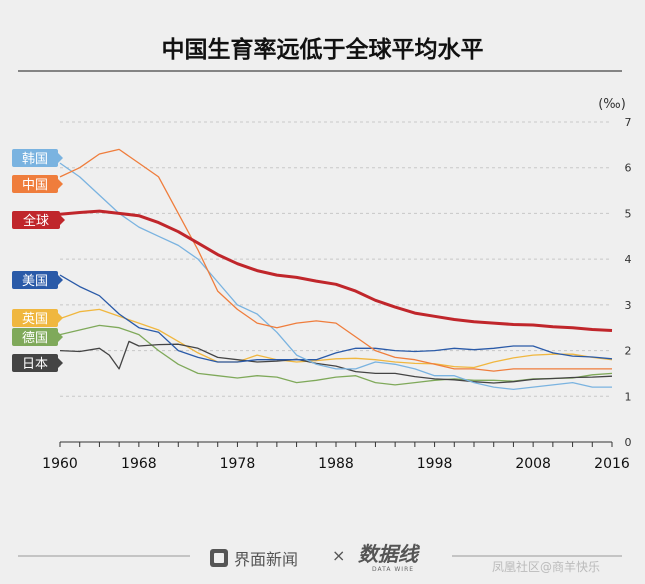 This screenshot has height=584, width=645. Describe the element at coordinates (628, 259) in the screenshot. I see `y-tick-label-4: 4` at that location.